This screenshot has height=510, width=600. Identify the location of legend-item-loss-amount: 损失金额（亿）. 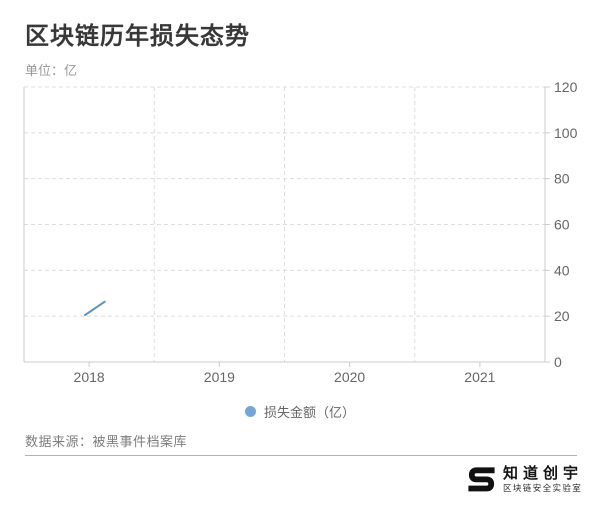
(300, 411).